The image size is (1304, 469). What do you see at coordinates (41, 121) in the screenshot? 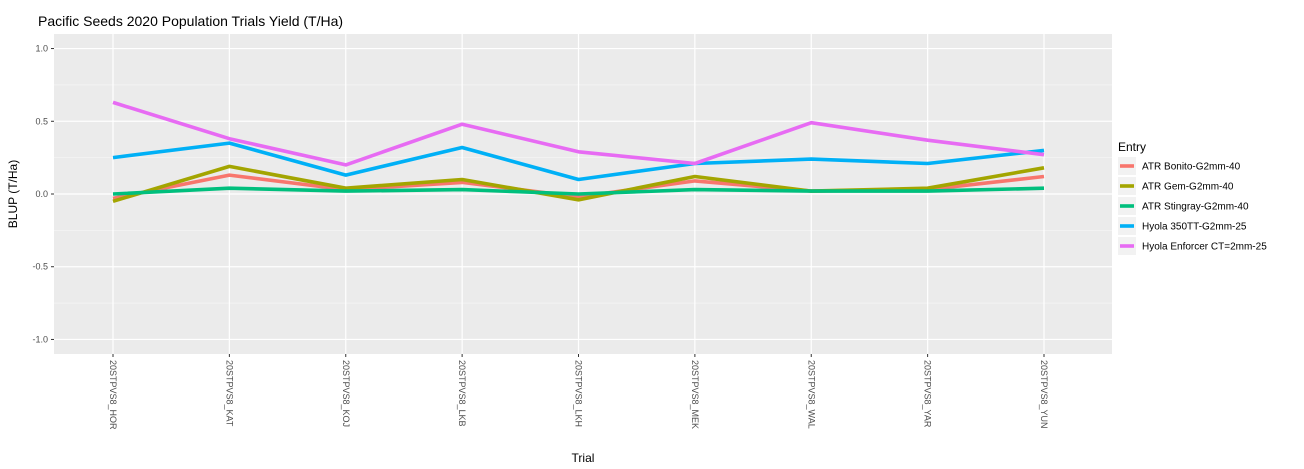
I see `y-tick-label: 0.5` at bounding box center [41, 121].